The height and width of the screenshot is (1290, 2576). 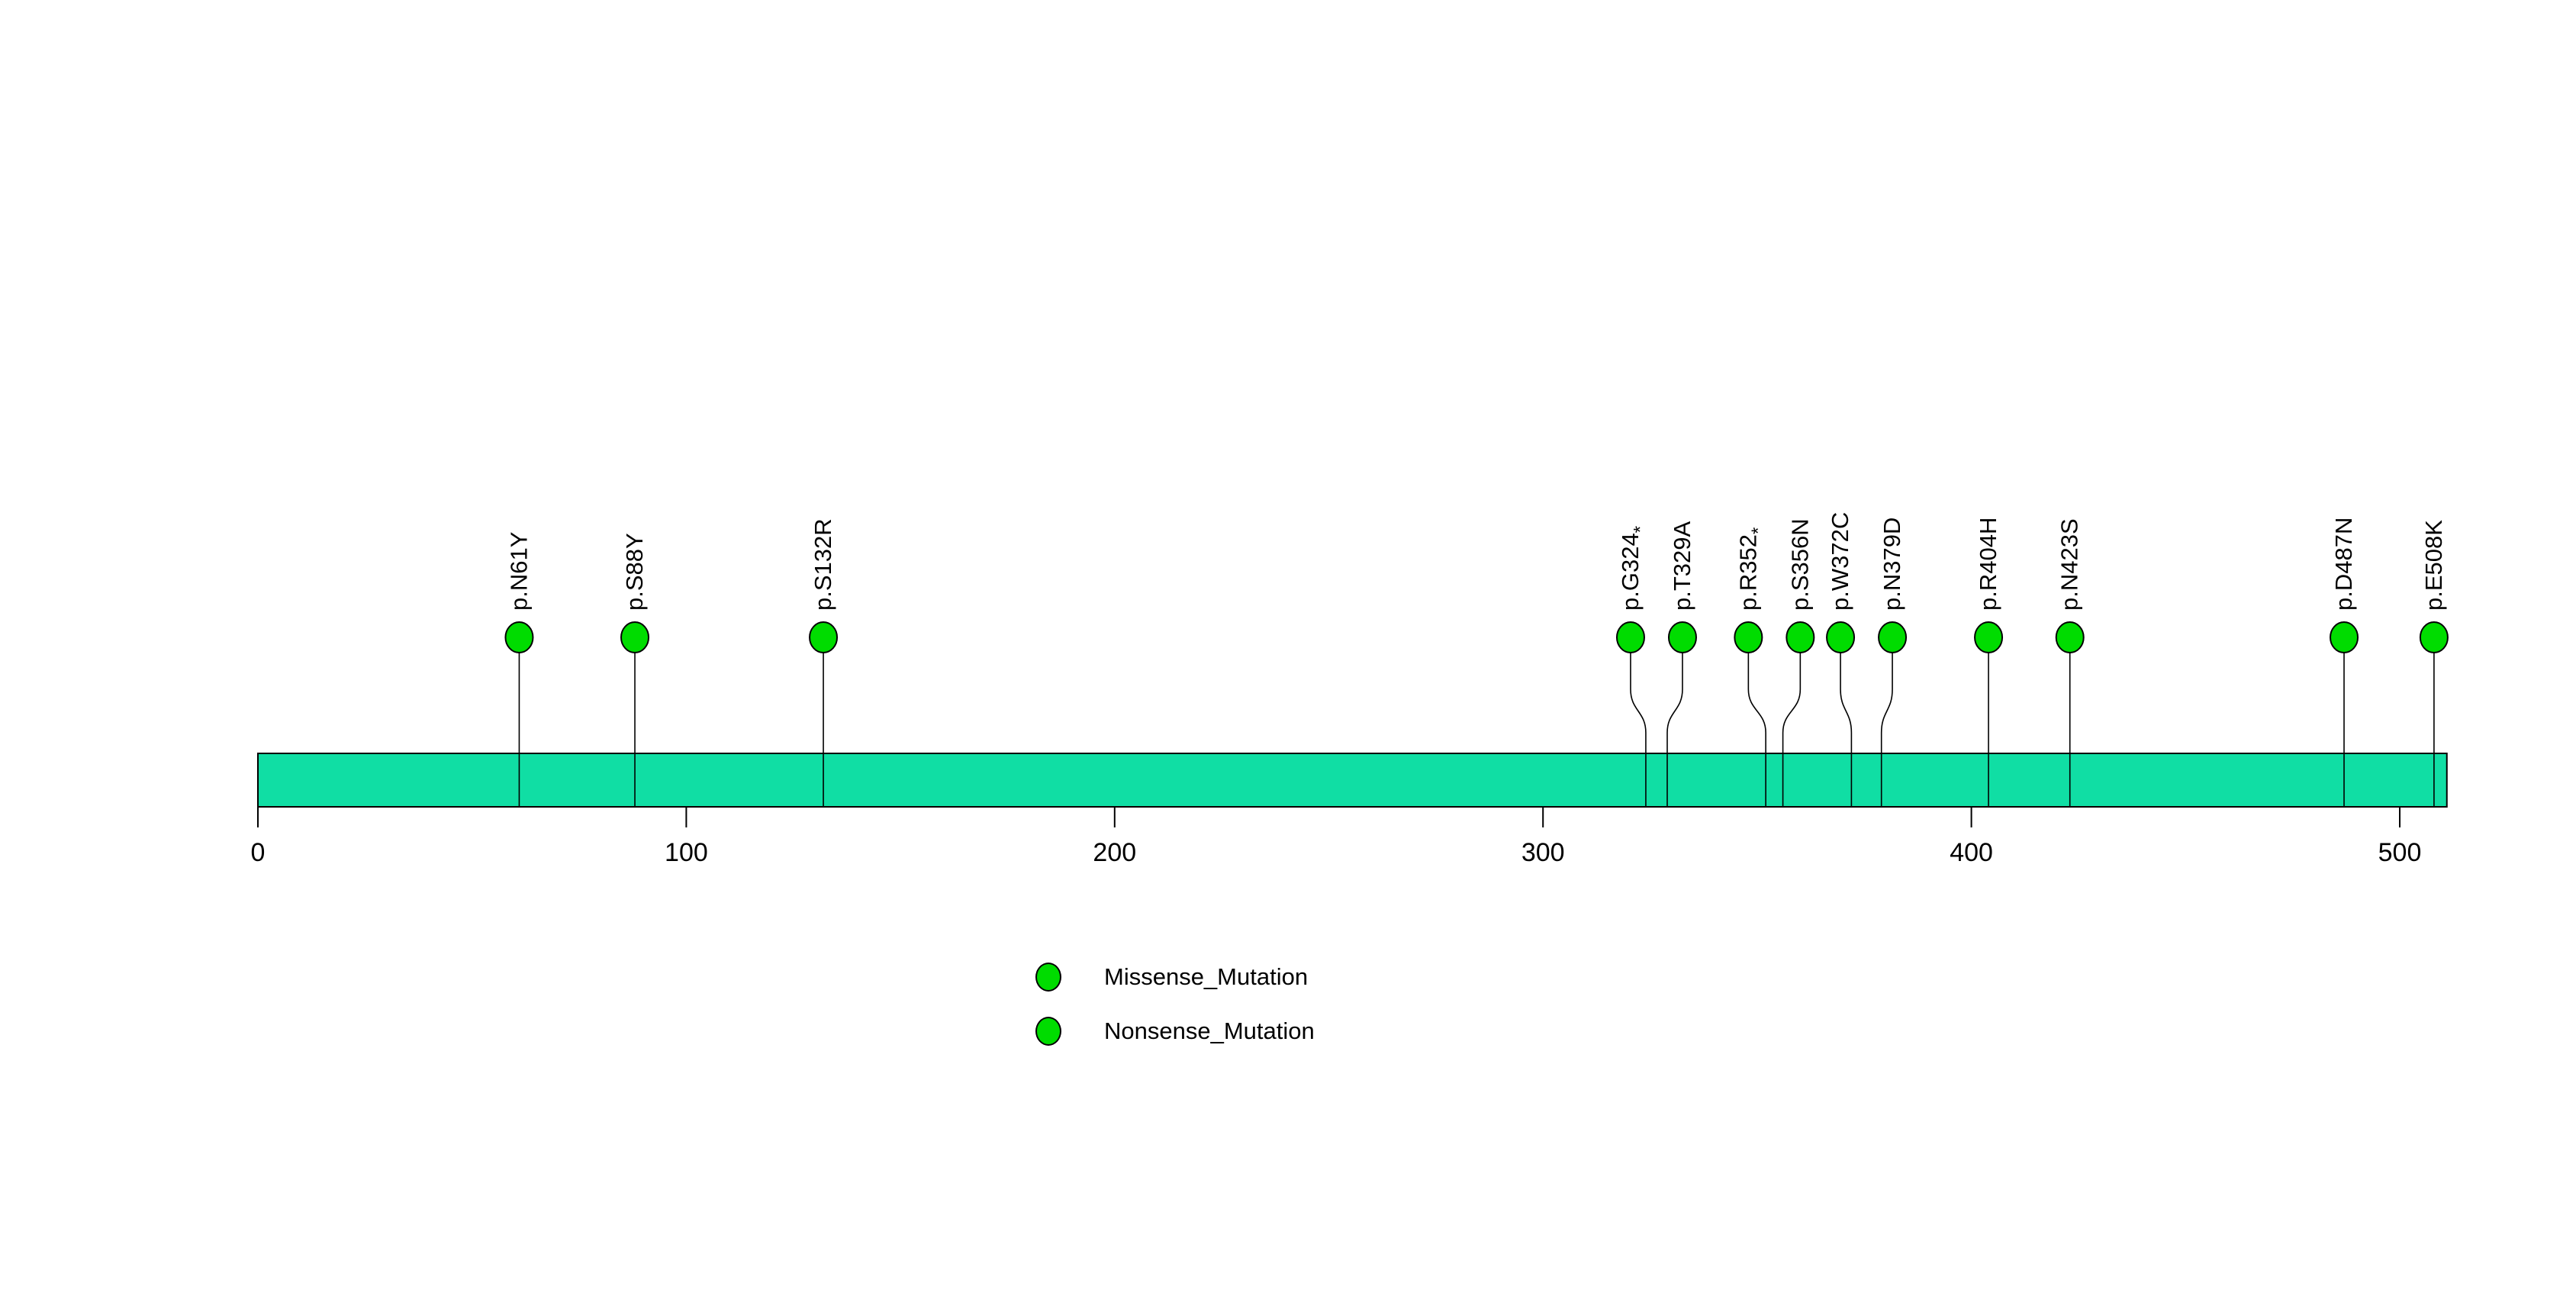 What do you see at coordinates (1988, 565) in the screenshot?
I see `mutation-label: p.R404H` at bounding box center [1988, 565].